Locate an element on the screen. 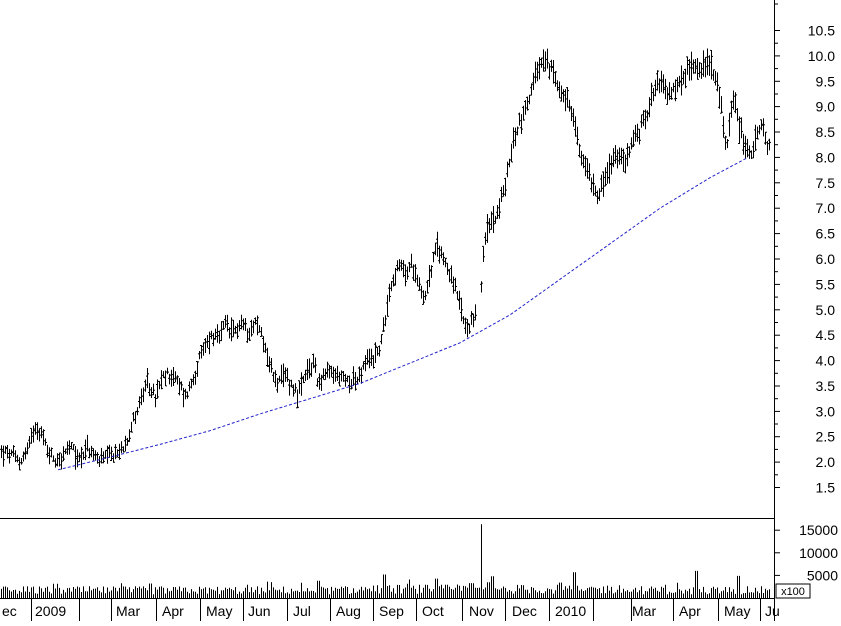 The height and width of the screenshot is (626, 841). price-tick-label: 10.5 is located at coordinates (821, 31).